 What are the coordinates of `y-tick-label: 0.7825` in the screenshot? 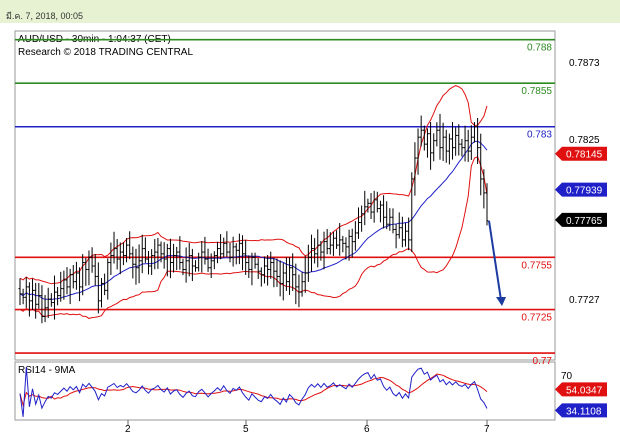 It's located at (584, 140).